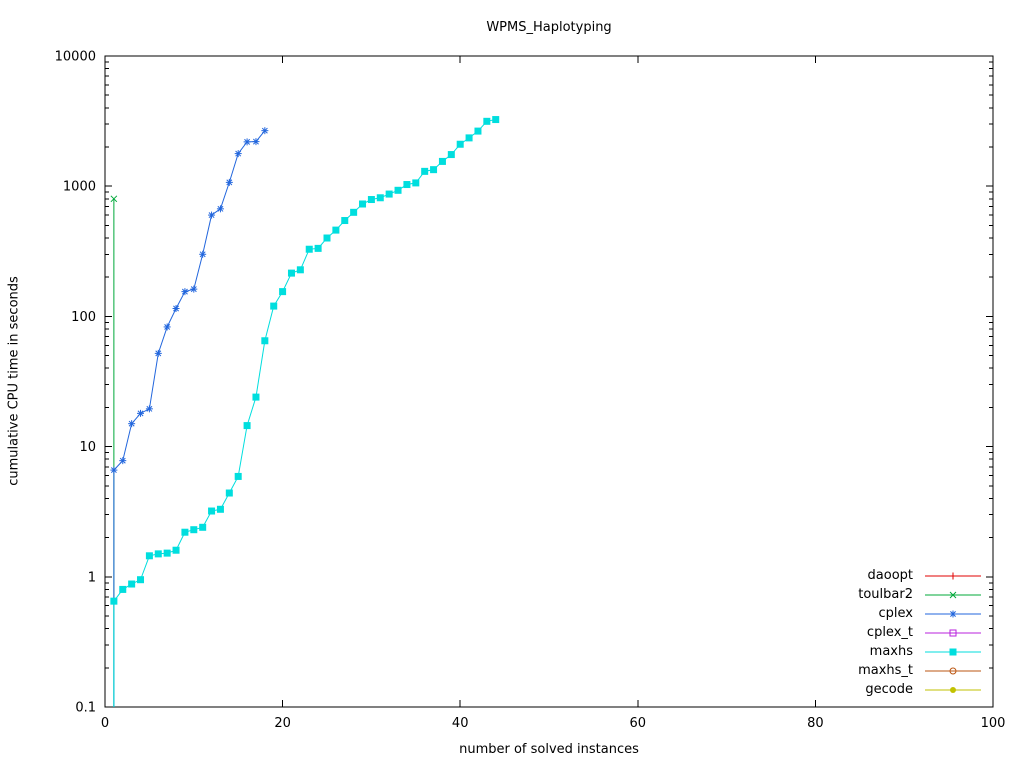 The height and width of the screenshot is (768, 1024). Describe the element at coordinates (815, 723) in the screenshot. I see `x-tick-label: 80` at that location.